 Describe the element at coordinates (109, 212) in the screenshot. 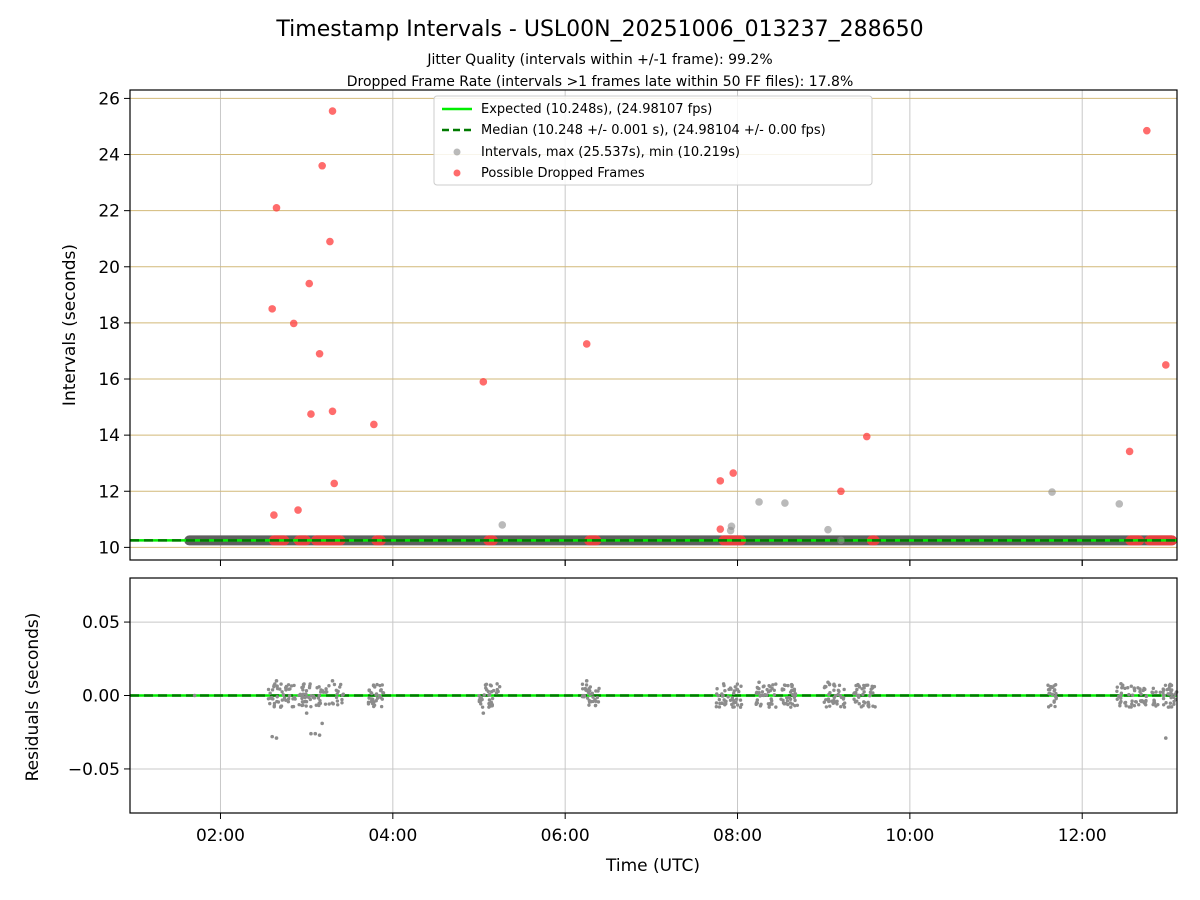

I see `intervals-y-tick-label: 22` at that location.